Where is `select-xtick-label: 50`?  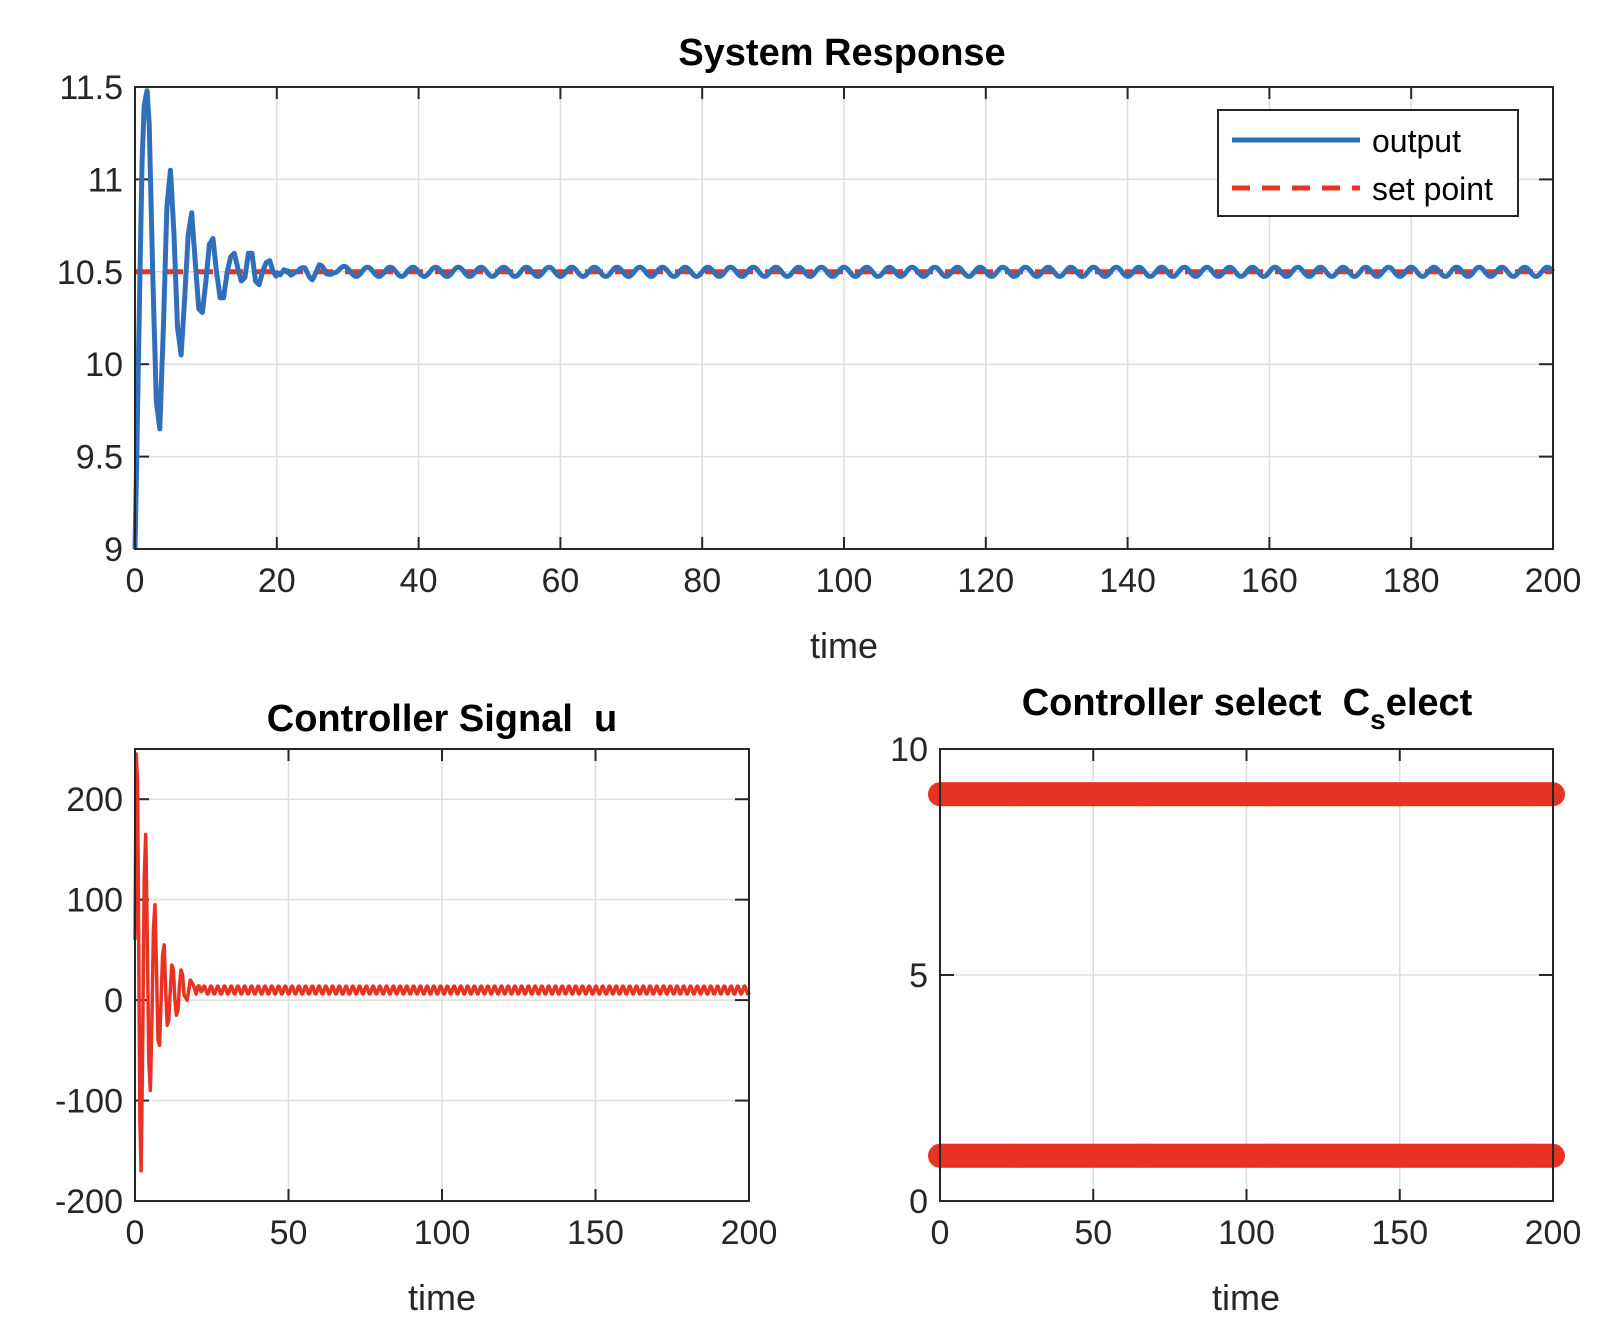 select-xtick-label: 50 is located at coordinates (1093, 1233).